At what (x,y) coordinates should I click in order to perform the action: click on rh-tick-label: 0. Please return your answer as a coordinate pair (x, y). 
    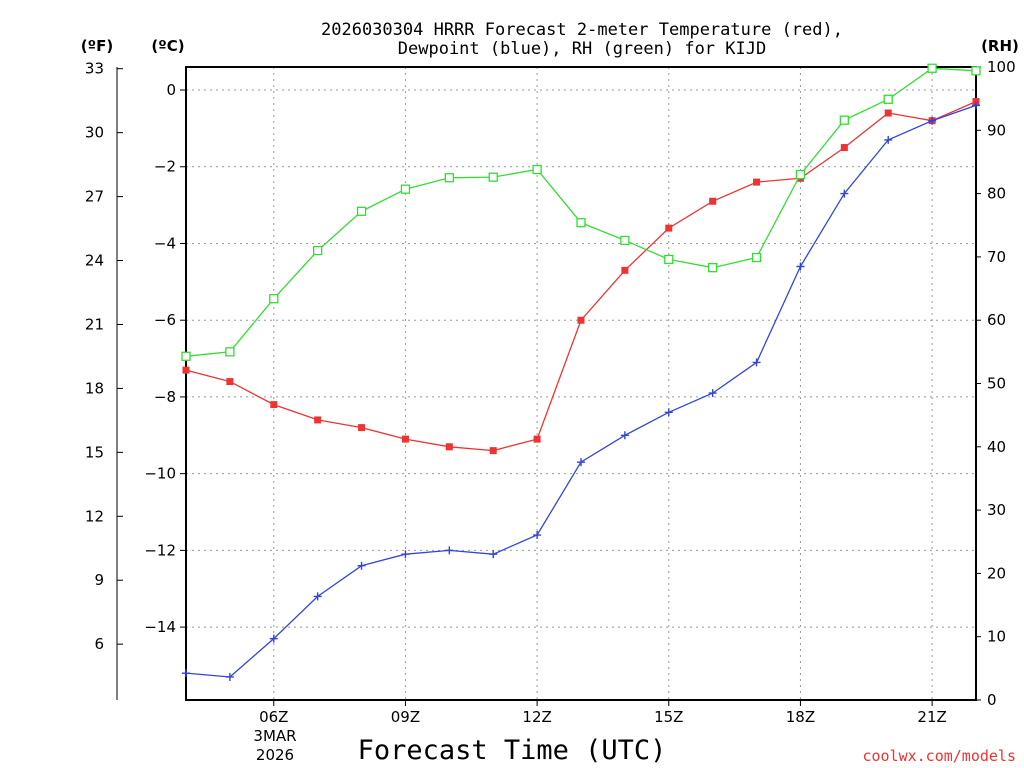
    Looking at the image, I should click on (992, 700).